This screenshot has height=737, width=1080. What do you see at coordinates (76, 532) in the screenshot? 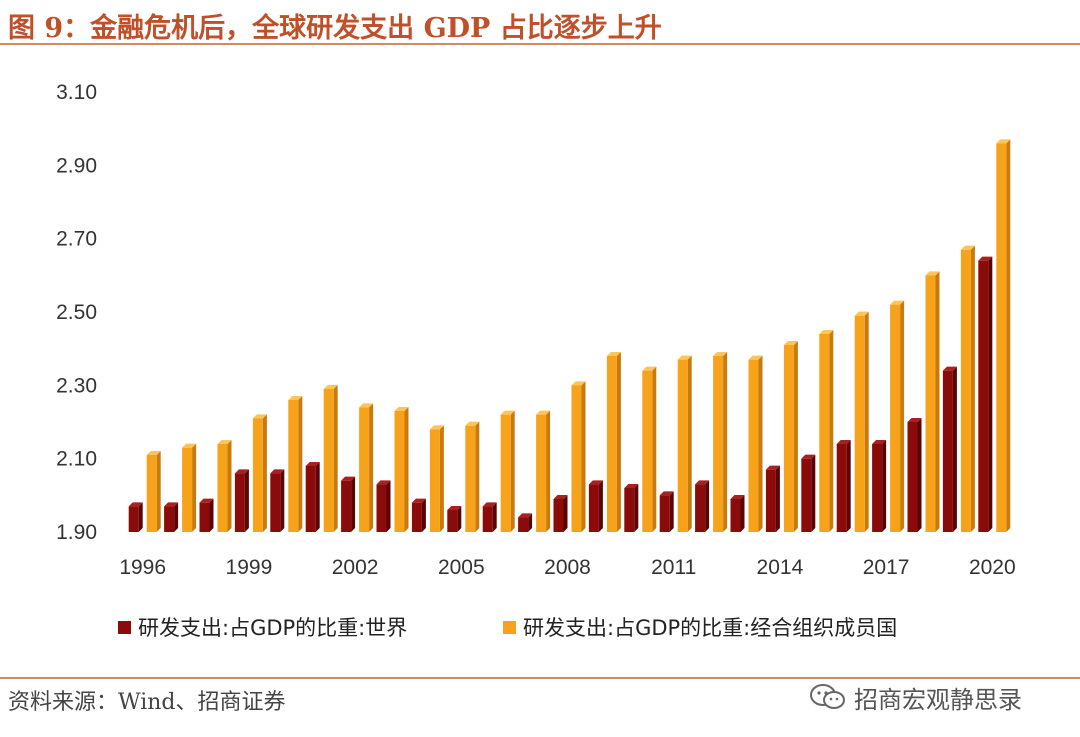
I see `y-tick-label: 1.90` at bounding box center [76, 532].